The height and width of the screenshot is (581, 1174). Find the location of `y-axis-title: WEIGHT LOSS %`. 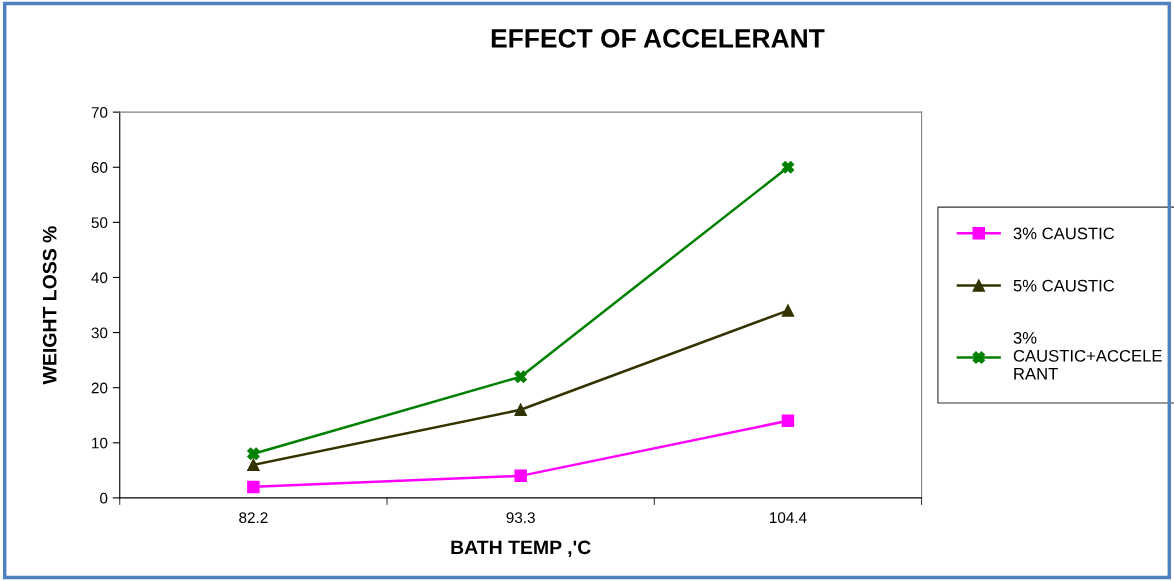

y-axis-title: WEIGHT LOSS % is located at coordinates (49, 305).